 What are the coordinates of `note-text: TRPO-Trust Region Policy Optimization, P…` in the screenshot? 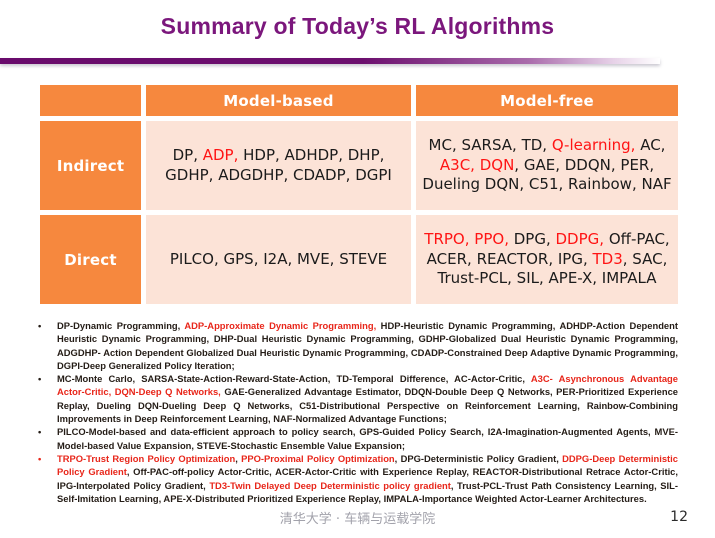 It's located at (367, 478).